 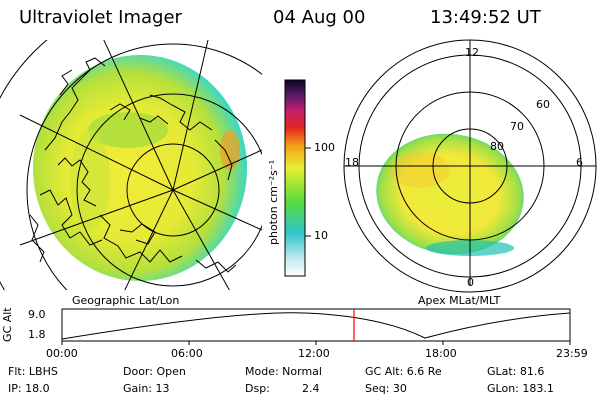 What do you see at coordinates (33, 371) in the screenshot?
I see `filter-info: Flt: LBHS` at bounding box center [33, 371].